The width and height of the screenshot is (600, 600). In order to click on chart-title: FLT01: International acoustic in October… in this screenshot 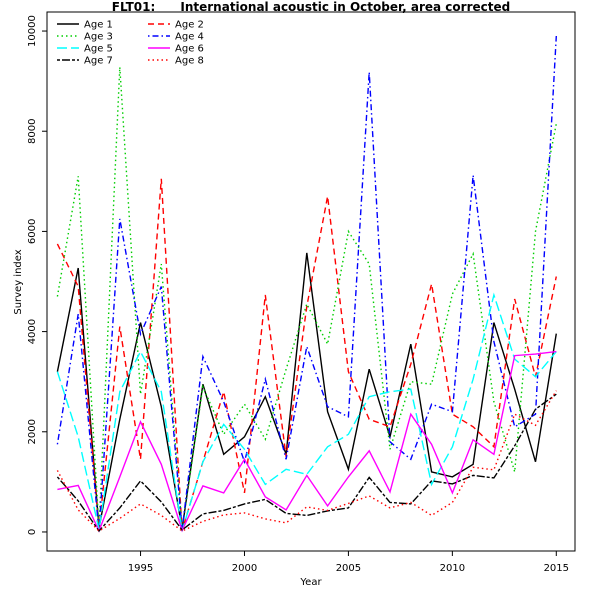, I will do `click(311, 7)`.